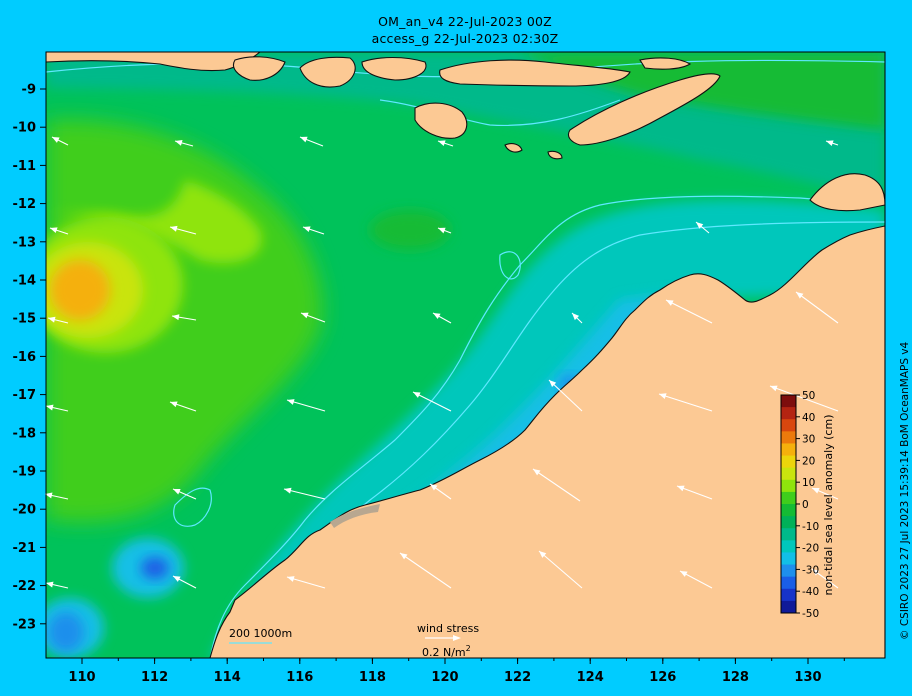 The height and width of the screenshot is (696, 912). Describe the element at coordinates (808, 440) in the screenshot. I see `colorbar-tick-label: 30` at that location.